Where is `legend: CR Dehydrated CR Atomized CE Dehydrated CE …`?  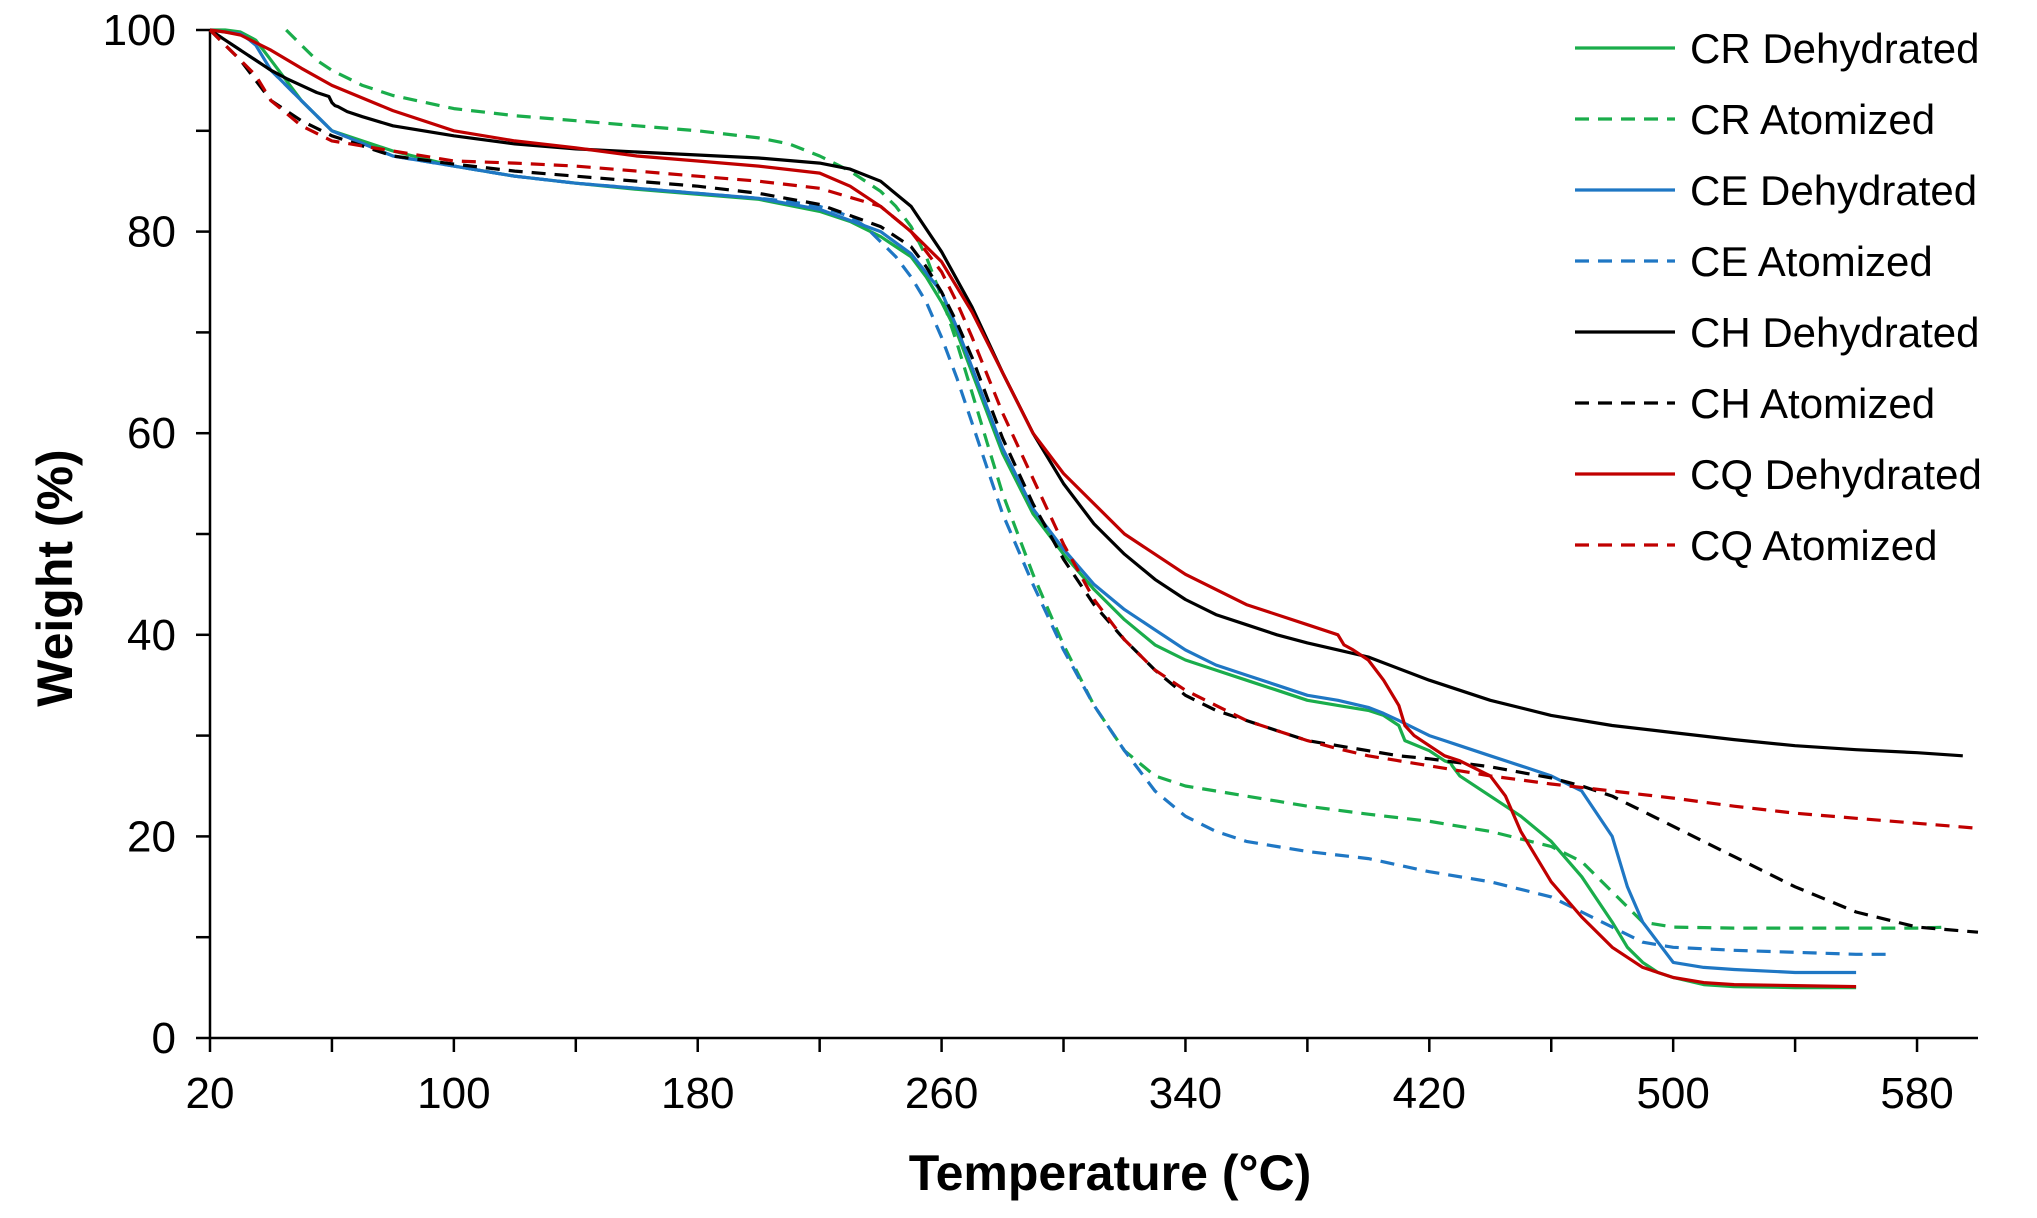
legend: CR Dehydrated CR Atomized CE Dehydrated CE … is located at coordinates (1778, 297).